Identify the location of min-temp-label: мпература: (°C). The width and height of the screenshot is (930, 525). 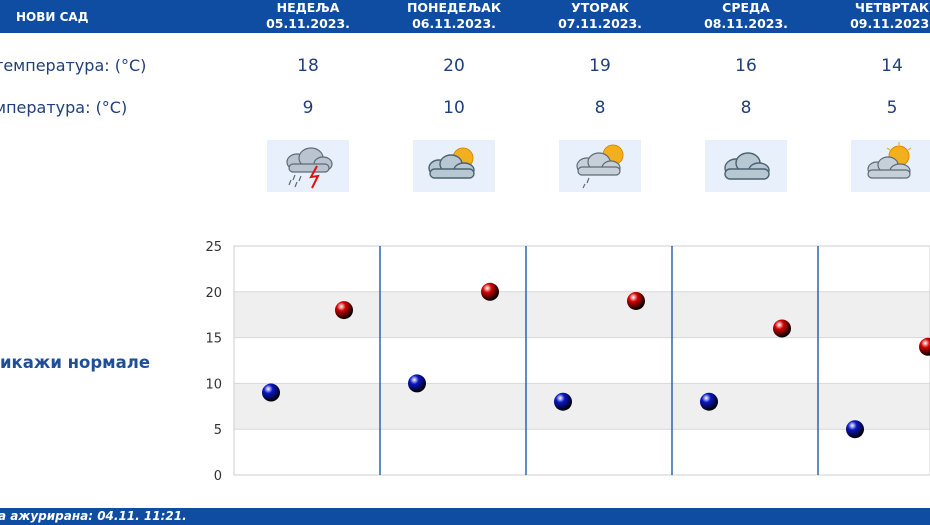
(64, 107).